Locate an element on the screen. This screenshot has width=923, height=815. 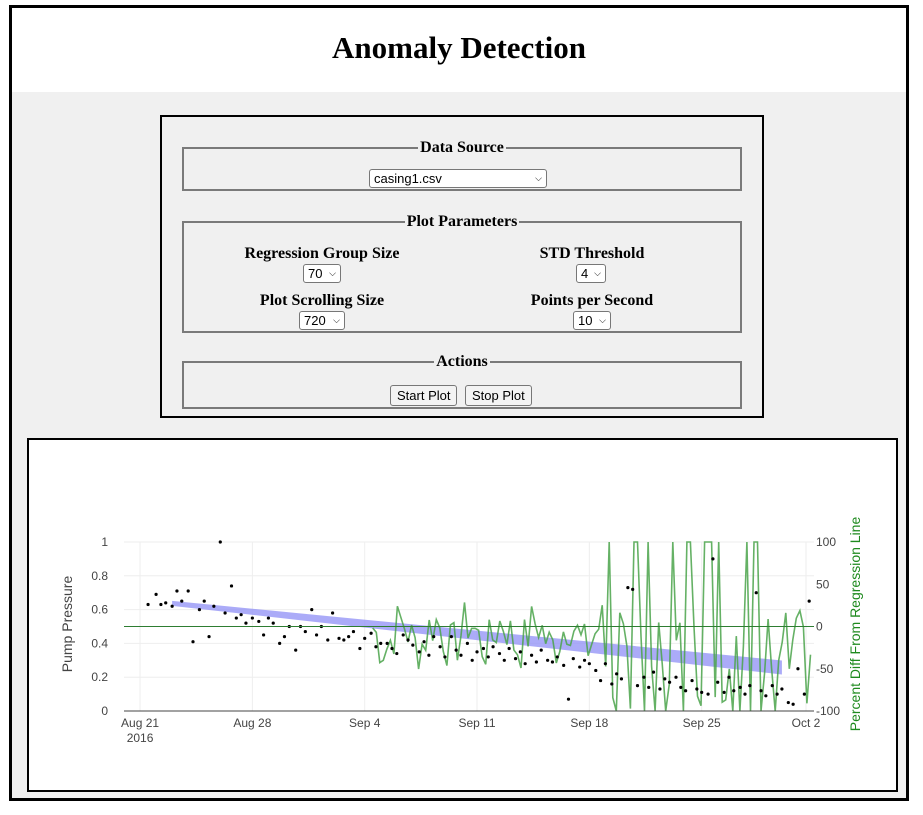
std-threshold-select: 4 ⌵ is located at coordinates (591, 273).